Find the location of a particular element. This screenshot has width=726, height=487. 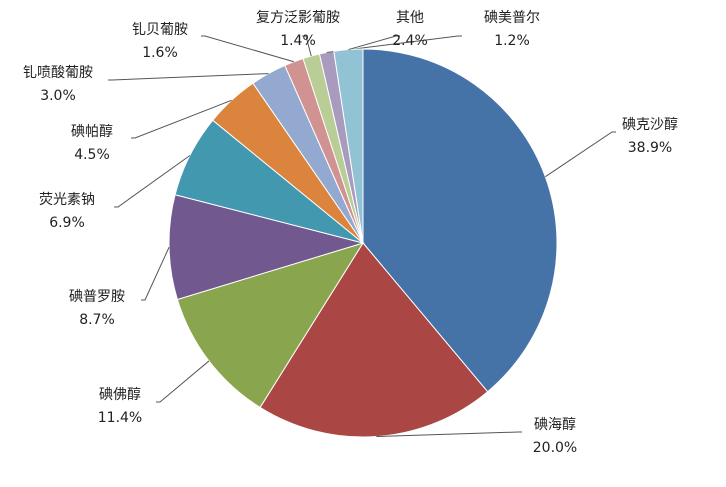

slice-label: 复方泛影葡胺 is located at coordinates (298, 17).